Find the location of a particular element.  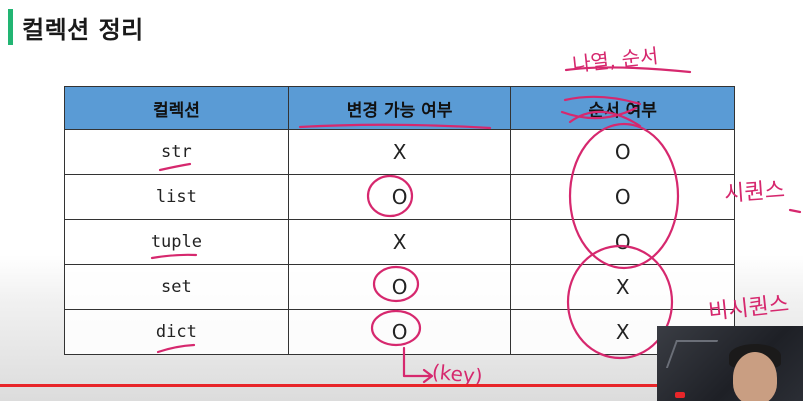

cell-name: tuple is located at coordinates (176, 242).